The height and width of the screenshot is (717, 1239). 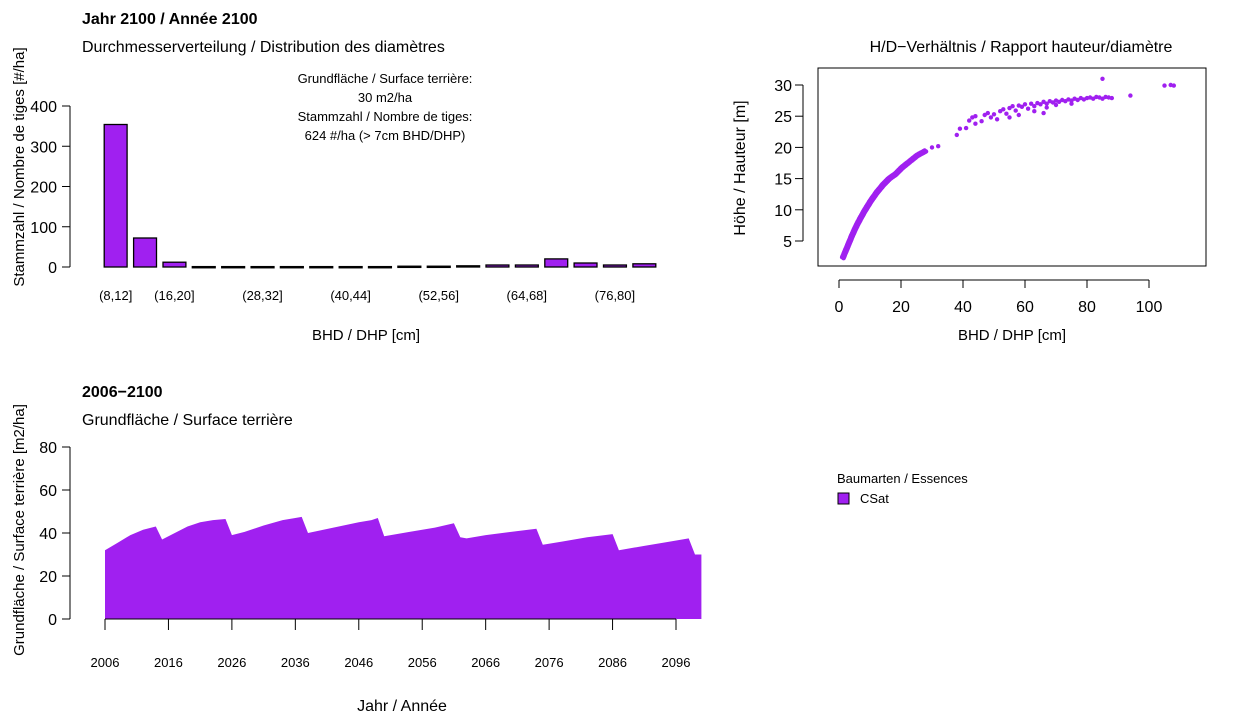 I want to click on panel3-y-axis: 0 20 40 60 80, so click(x=55, y=534).